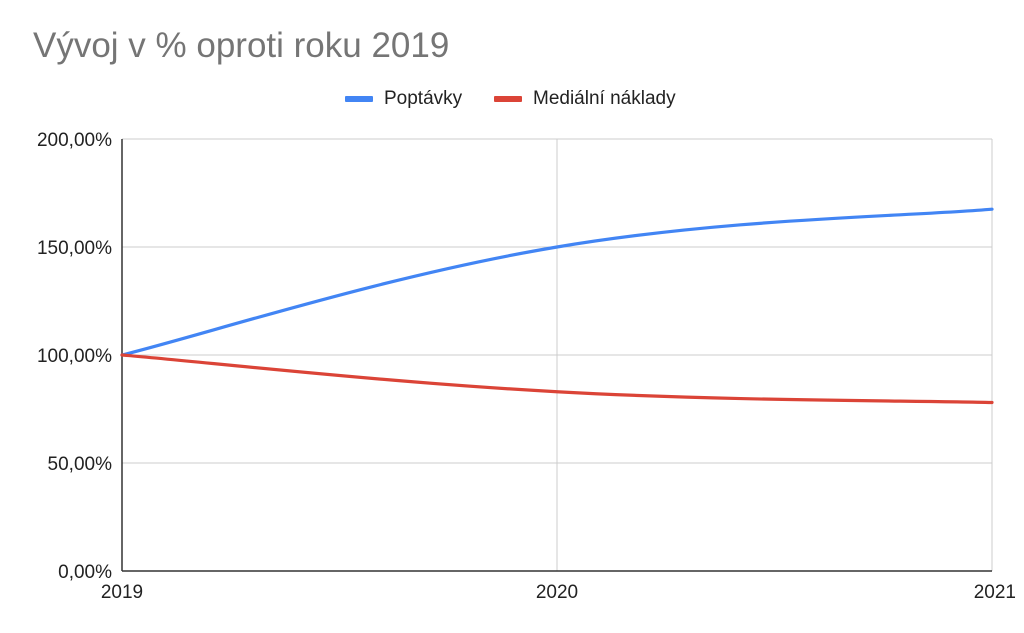 The image size is (1024, 633). Describe the element at coordinates (80, 464) in the screenshot. I see `y-tick-label: 50,00%` at that location.